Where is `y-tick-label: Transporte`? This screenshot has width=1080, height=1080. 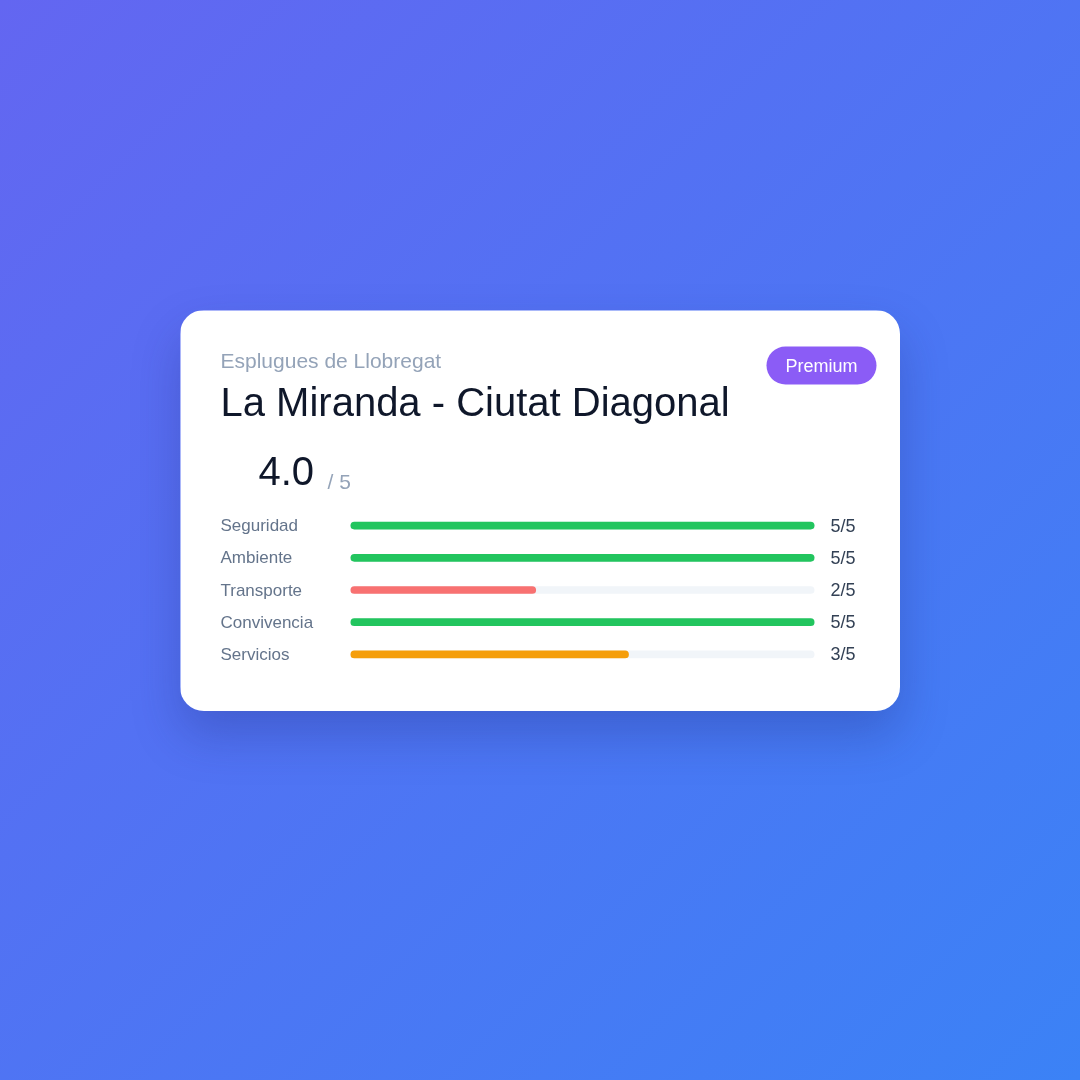 y-tick-label: Transporte is located at coordinates (261, 590).